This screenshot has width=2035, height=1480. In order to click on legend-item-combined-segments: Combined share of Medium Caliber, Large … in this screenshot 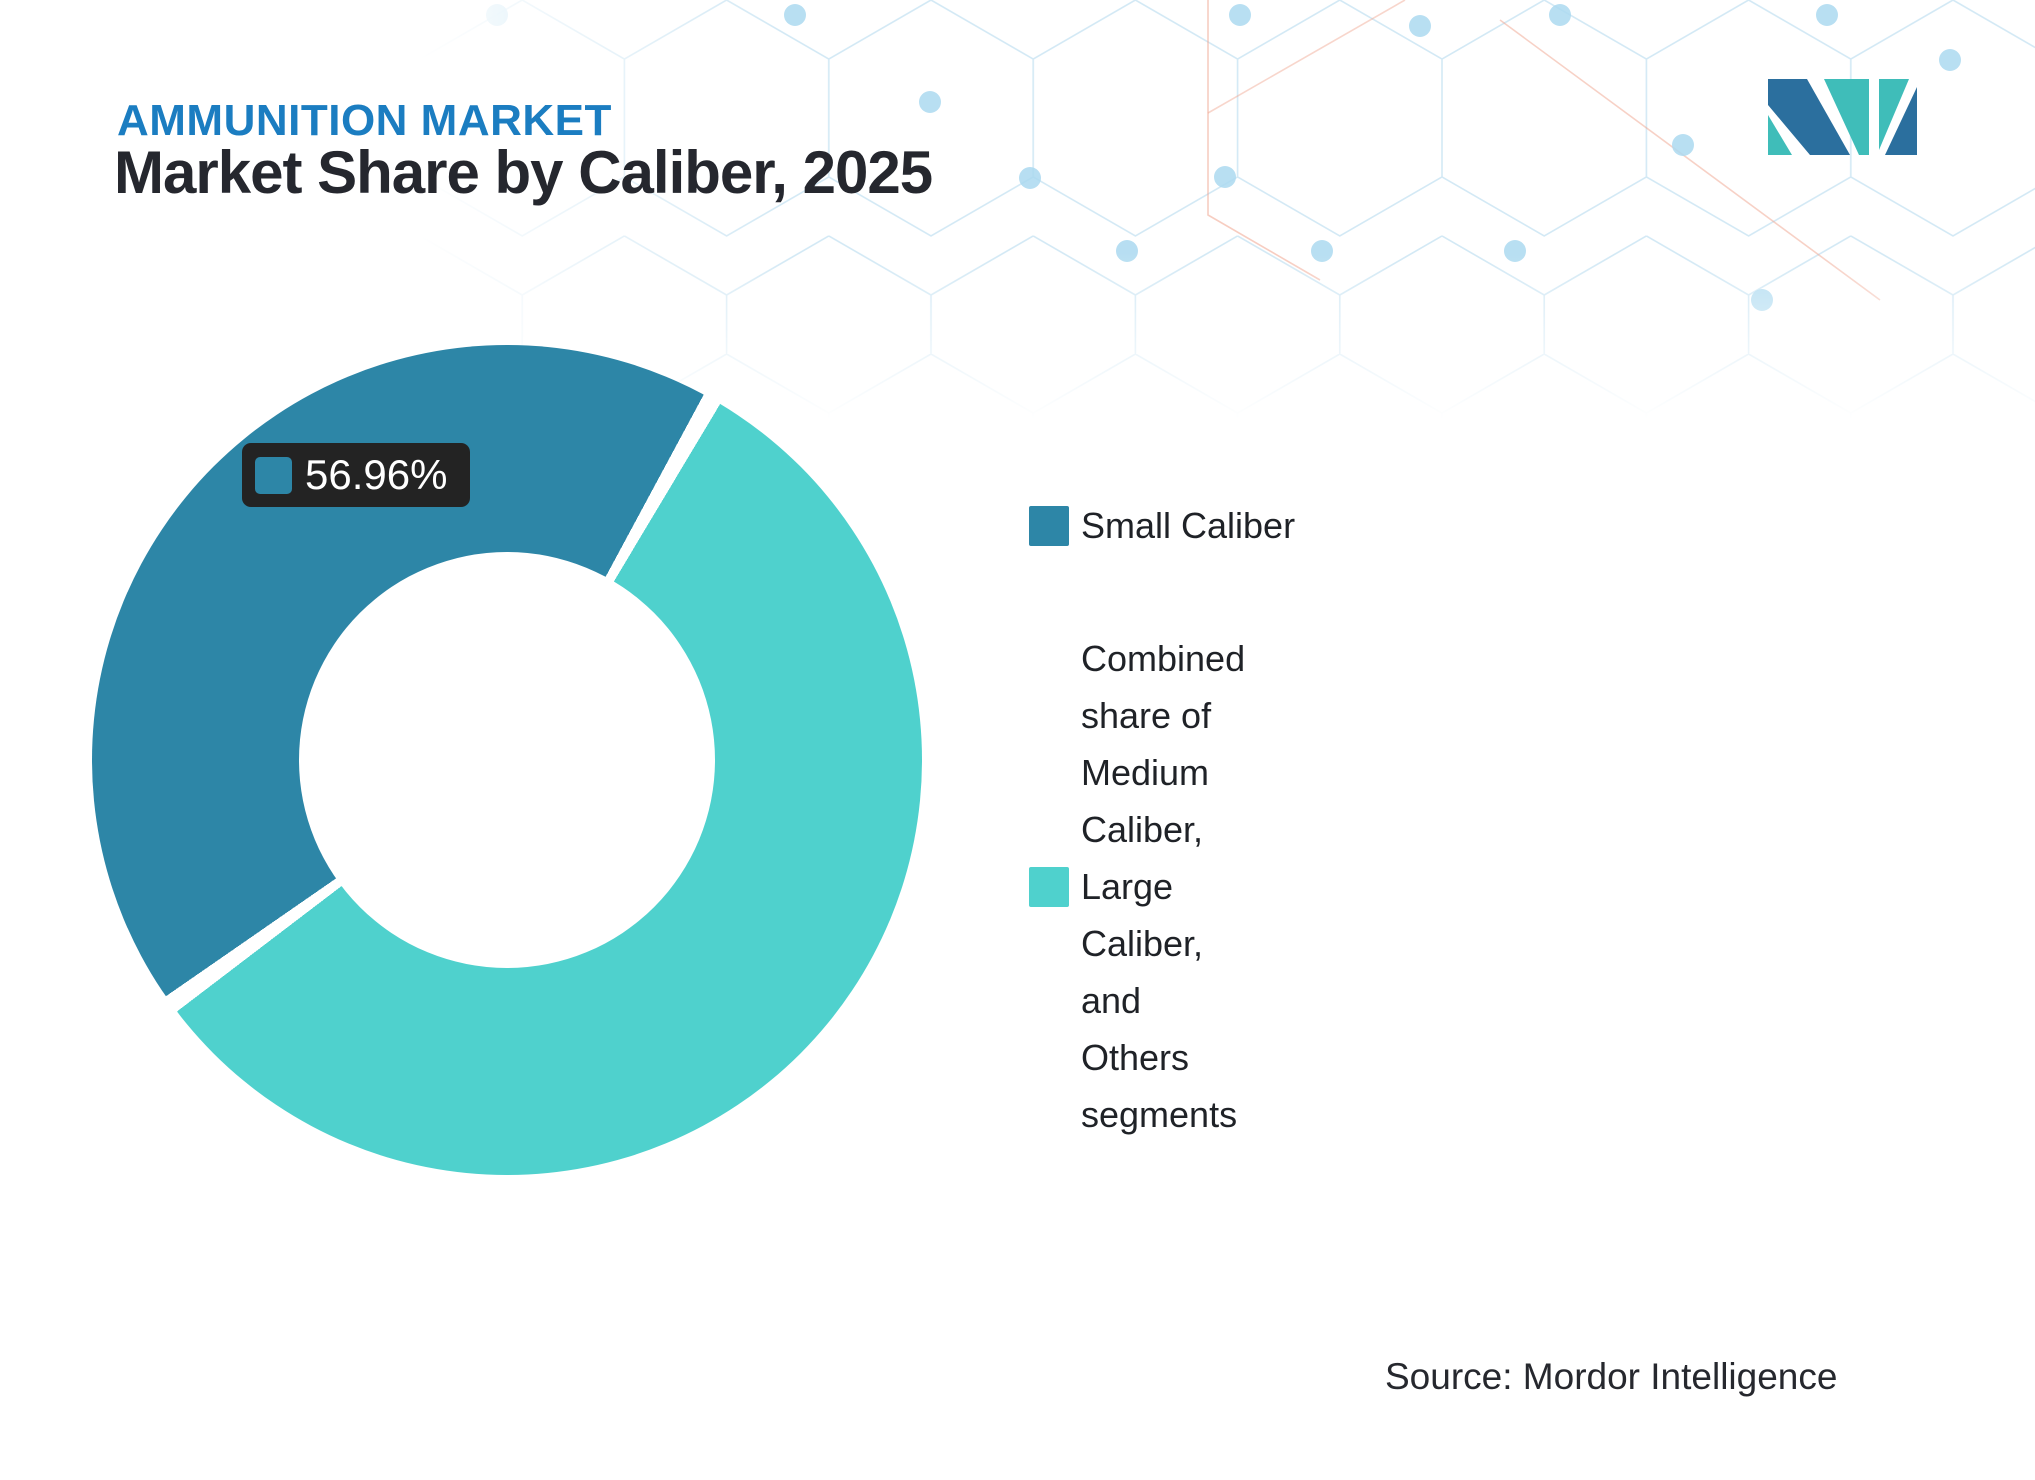, I will do `click(1137, 886)`.